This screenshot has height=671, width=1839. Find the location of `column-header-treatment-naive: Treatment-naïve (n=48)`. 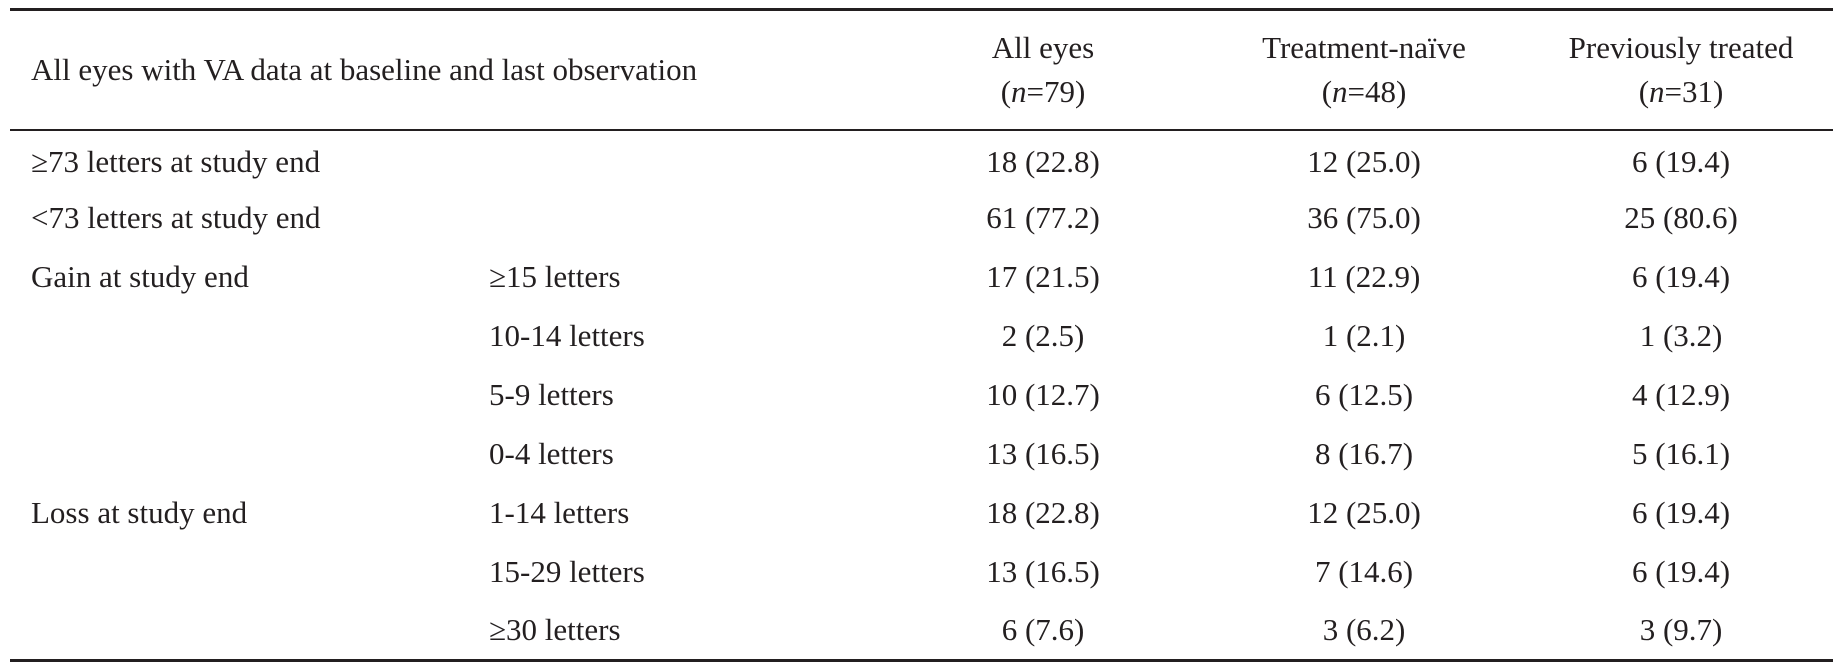

column-header-treatment-naive: Treatment-naïve (n=48) is located at coordinates (1364, 70).